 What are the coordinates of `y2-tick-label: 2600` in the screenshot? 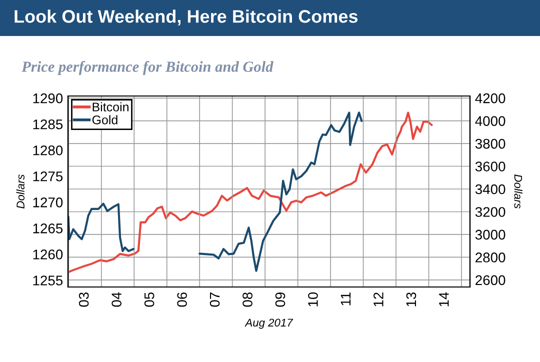 It's located at (491, 280).